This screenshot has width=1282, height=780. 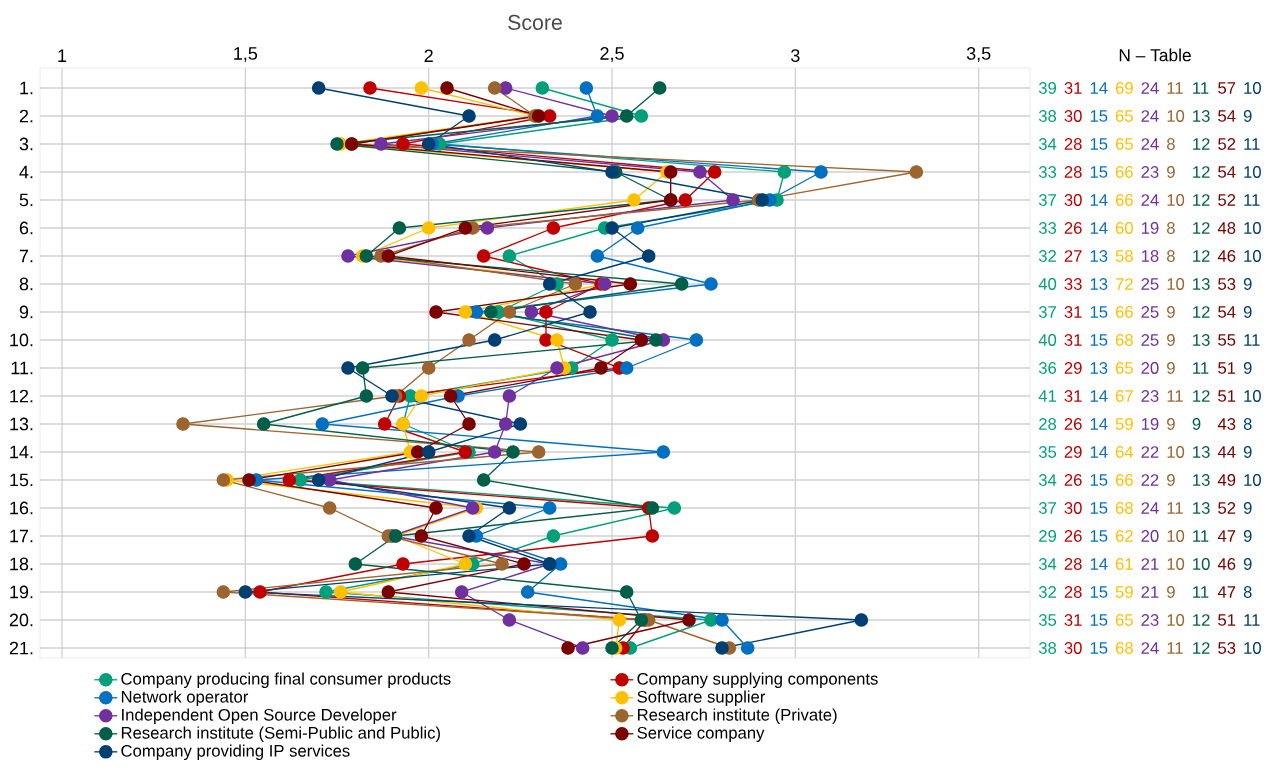 What do you see at coordinates (1073, 368) in the screenshot?
I see `text: 29` at bounding box center [1073, 368].